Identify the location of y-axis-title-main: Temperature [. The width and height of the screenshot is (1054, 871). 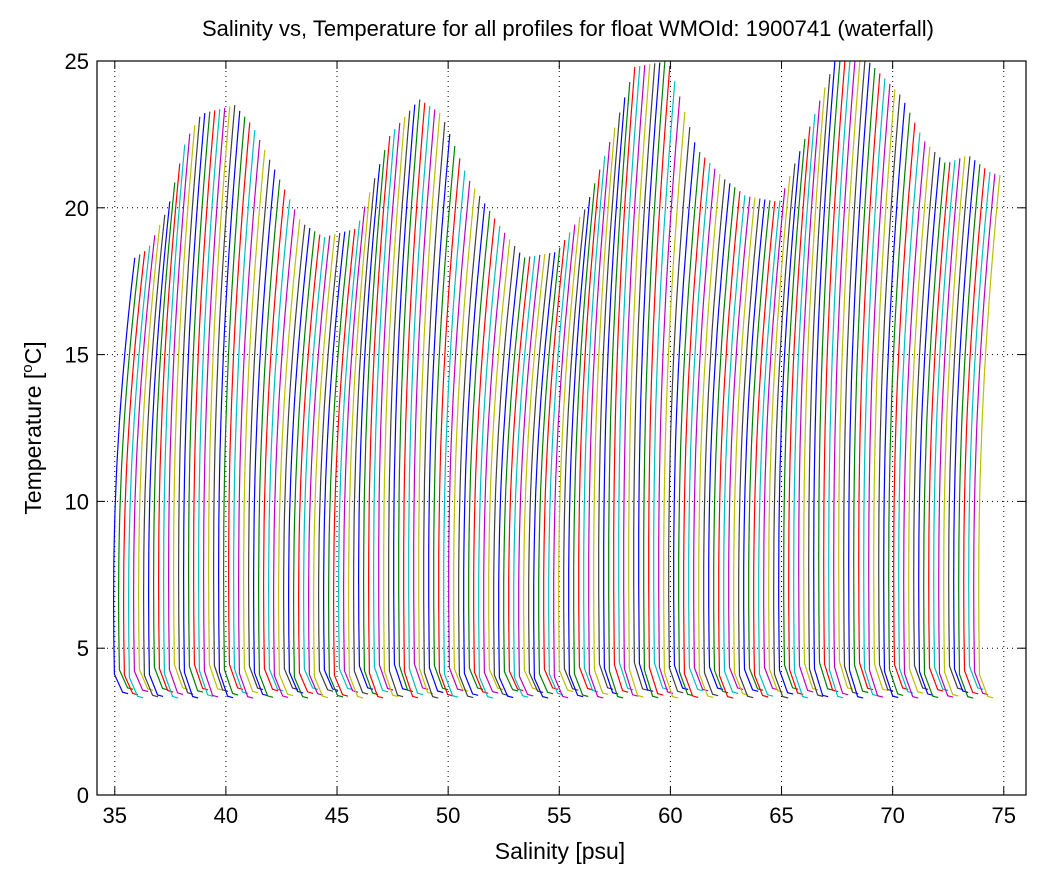
(33, 443).